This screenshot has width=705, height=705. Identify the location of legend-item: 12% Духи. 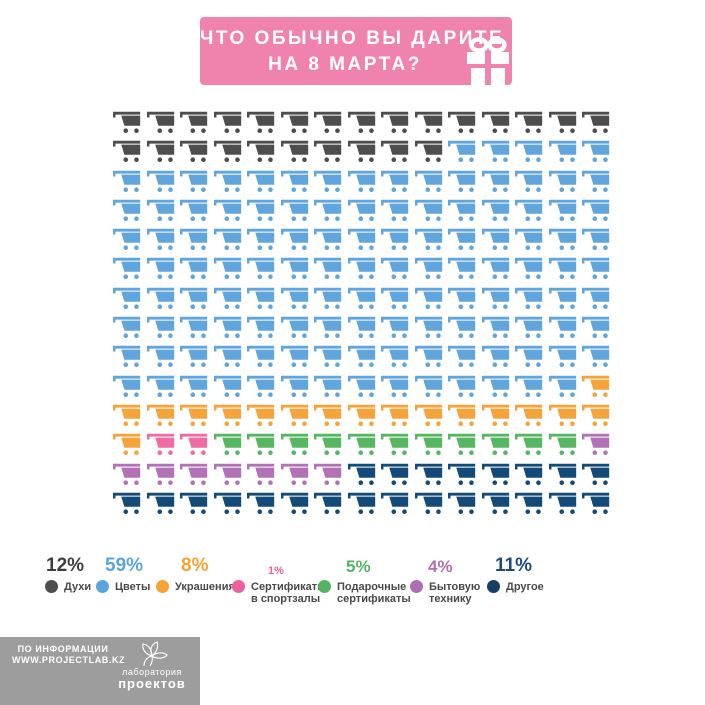
(68, 573).